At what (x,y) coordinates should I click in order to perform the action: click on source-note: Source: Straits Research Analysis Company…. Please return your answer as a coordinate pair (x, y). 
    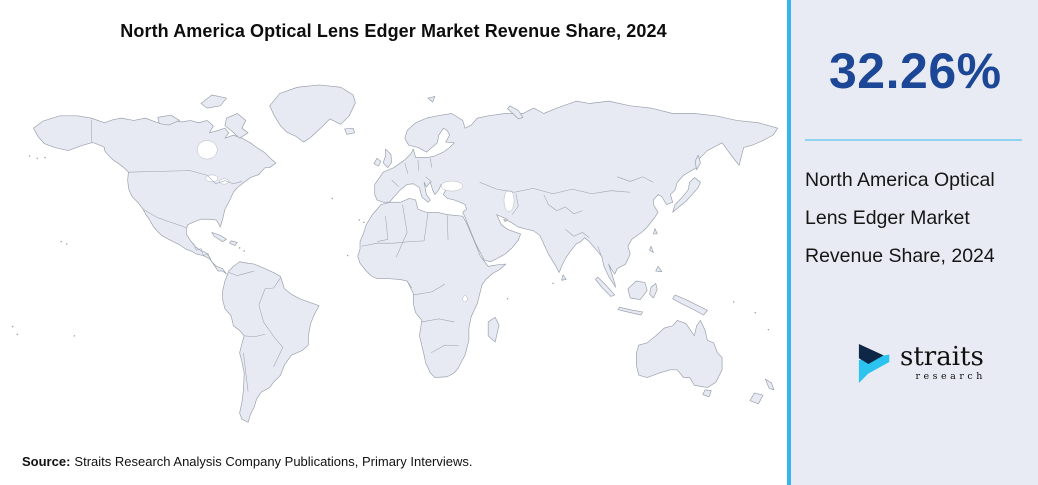
    Looking at the image, I should click on (247, 461).